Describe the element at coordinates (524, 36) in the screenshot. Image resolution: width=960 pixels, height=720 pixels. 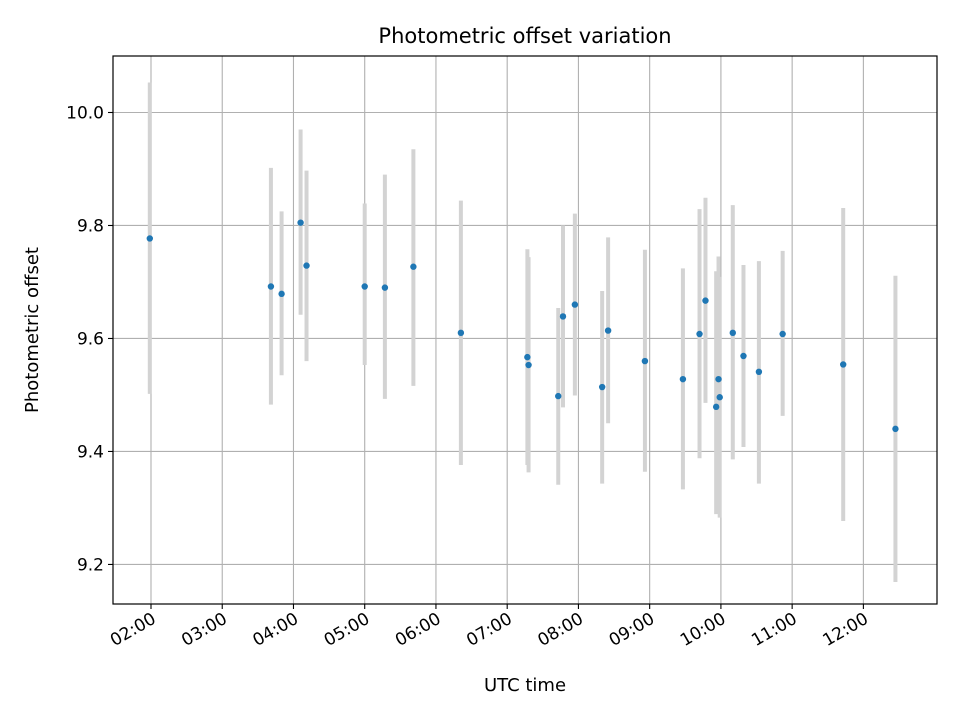
I see `chart-title: Photometric offset variation` at that location.